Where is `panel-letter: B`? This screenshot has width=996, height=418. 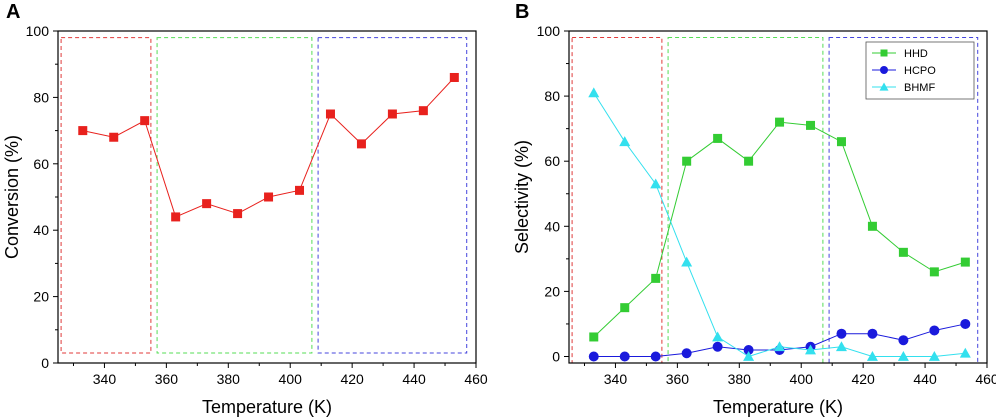
panel-letter: B is located at coordinates (522, 12).